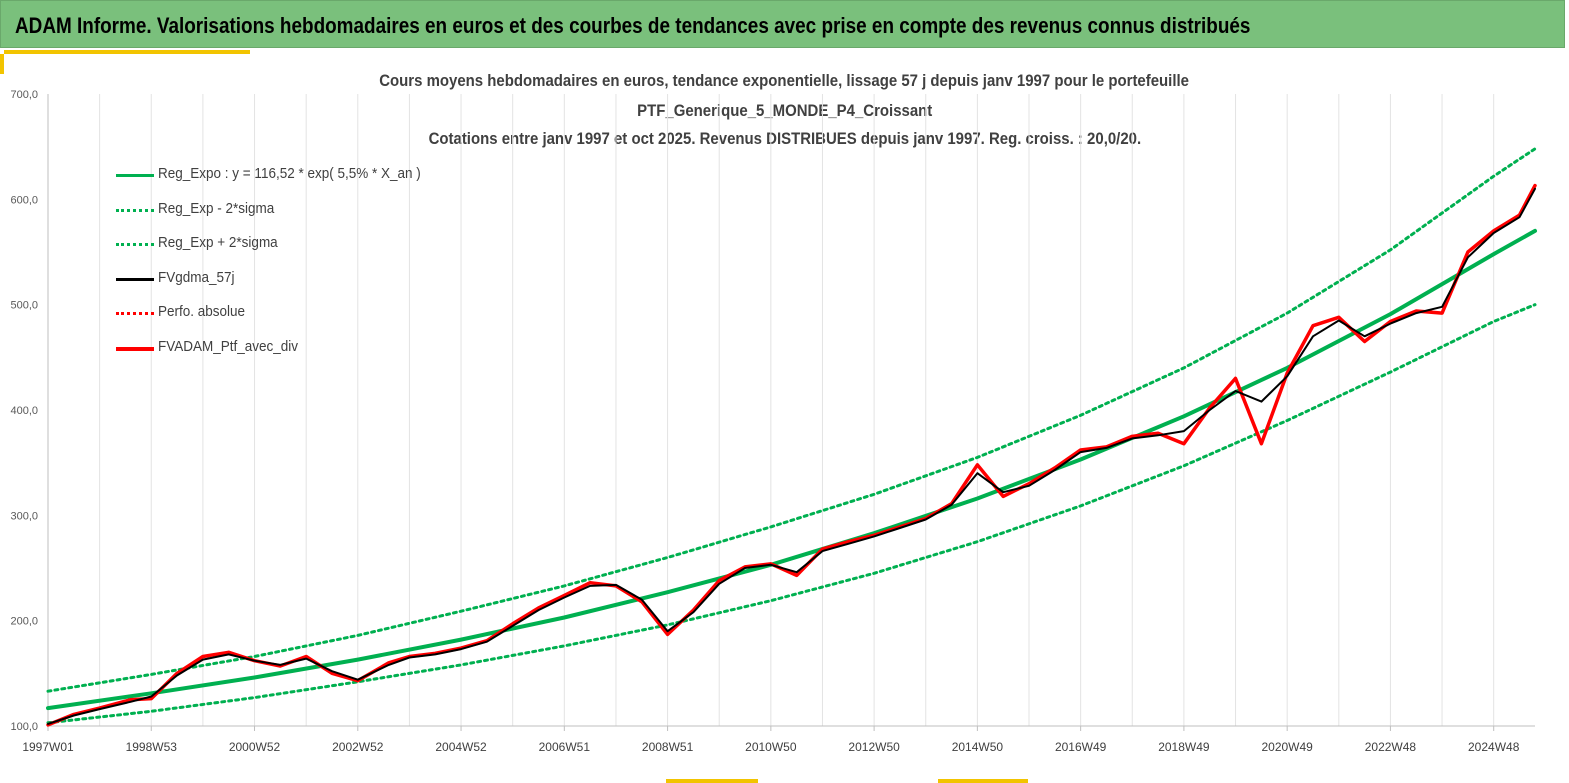 This screenshot has width=1569, height=783. Describe the element at coordinates (24, 516) in the screenshot. I see `y-tick-label: 300,0` at that location.